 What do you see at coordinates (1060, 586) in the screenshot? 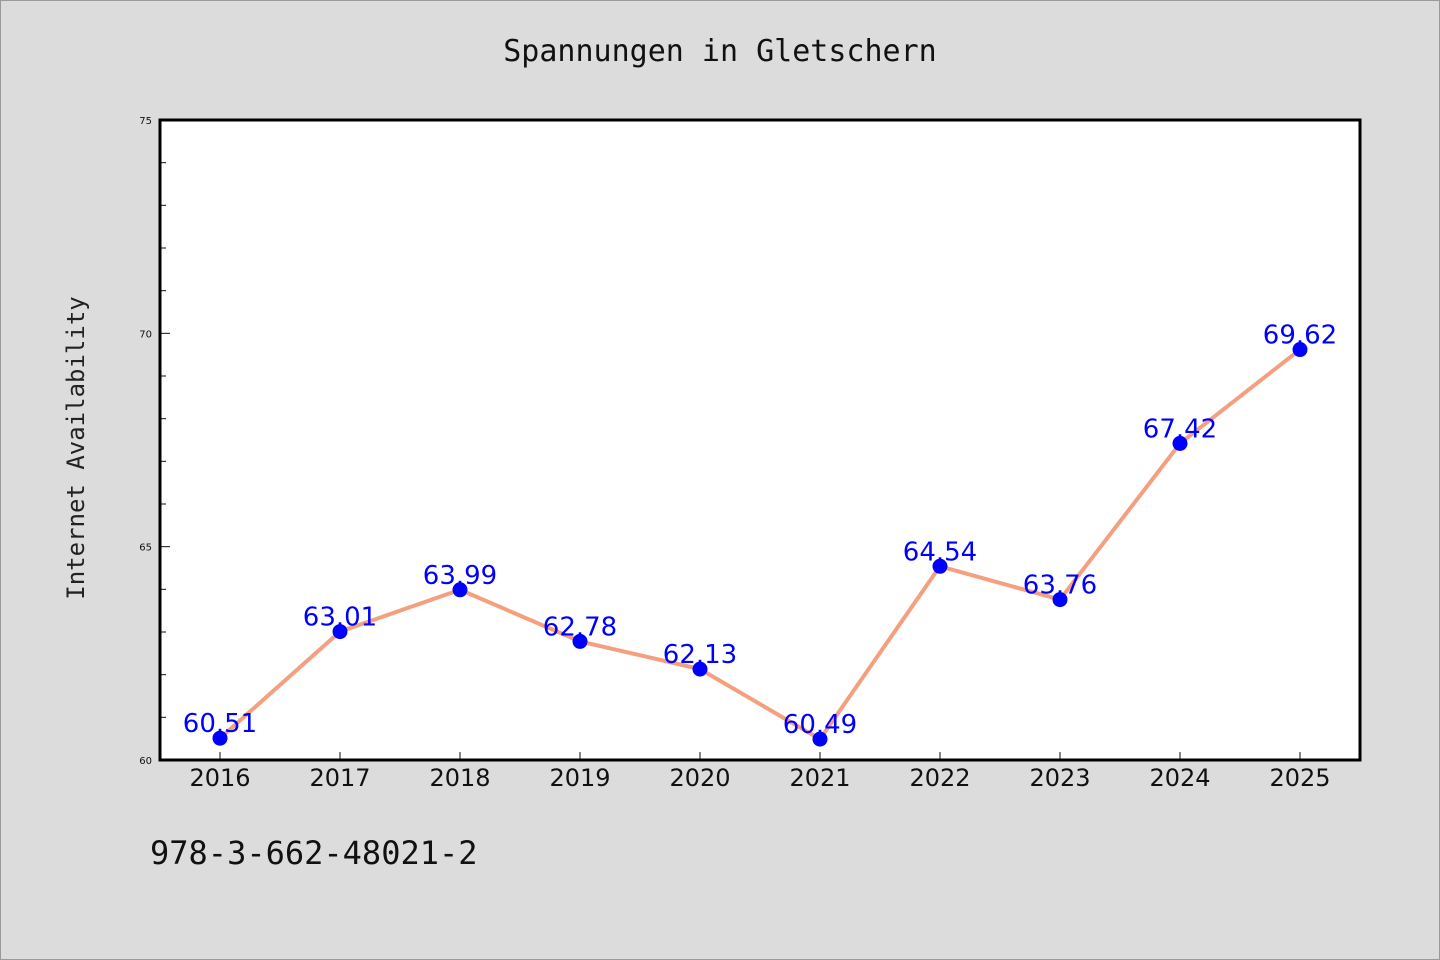
I see `data-label: 63.76` at bounding box center [1060, 586].